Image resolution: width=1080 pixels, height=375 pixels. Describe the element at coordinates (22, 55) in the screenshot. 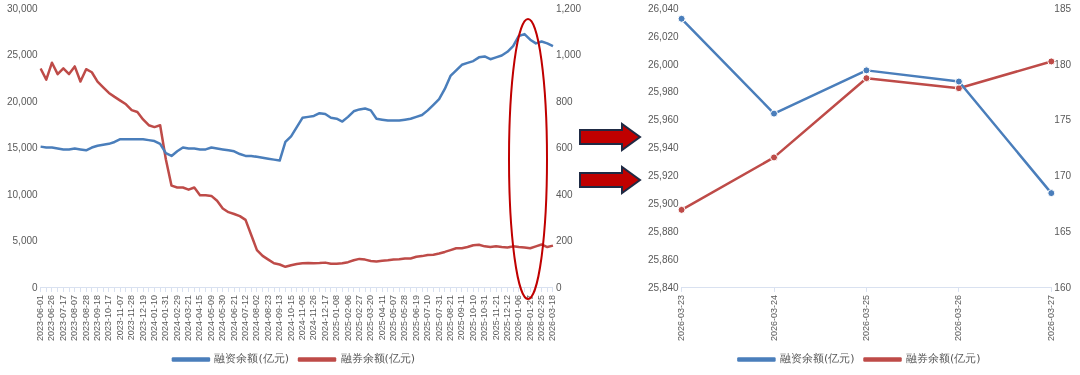

I see `y-tick-label: 25,000` at that location.